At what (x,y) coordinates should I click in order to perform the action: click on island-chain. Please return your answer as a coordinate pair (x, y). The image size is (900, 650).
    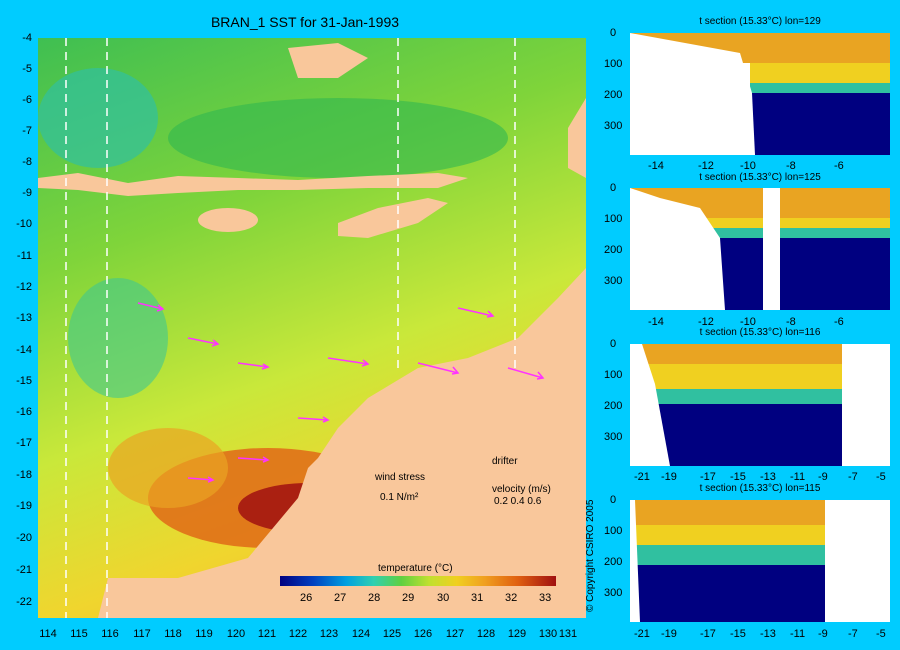
    Looking at the image, I should click on (253, 184).